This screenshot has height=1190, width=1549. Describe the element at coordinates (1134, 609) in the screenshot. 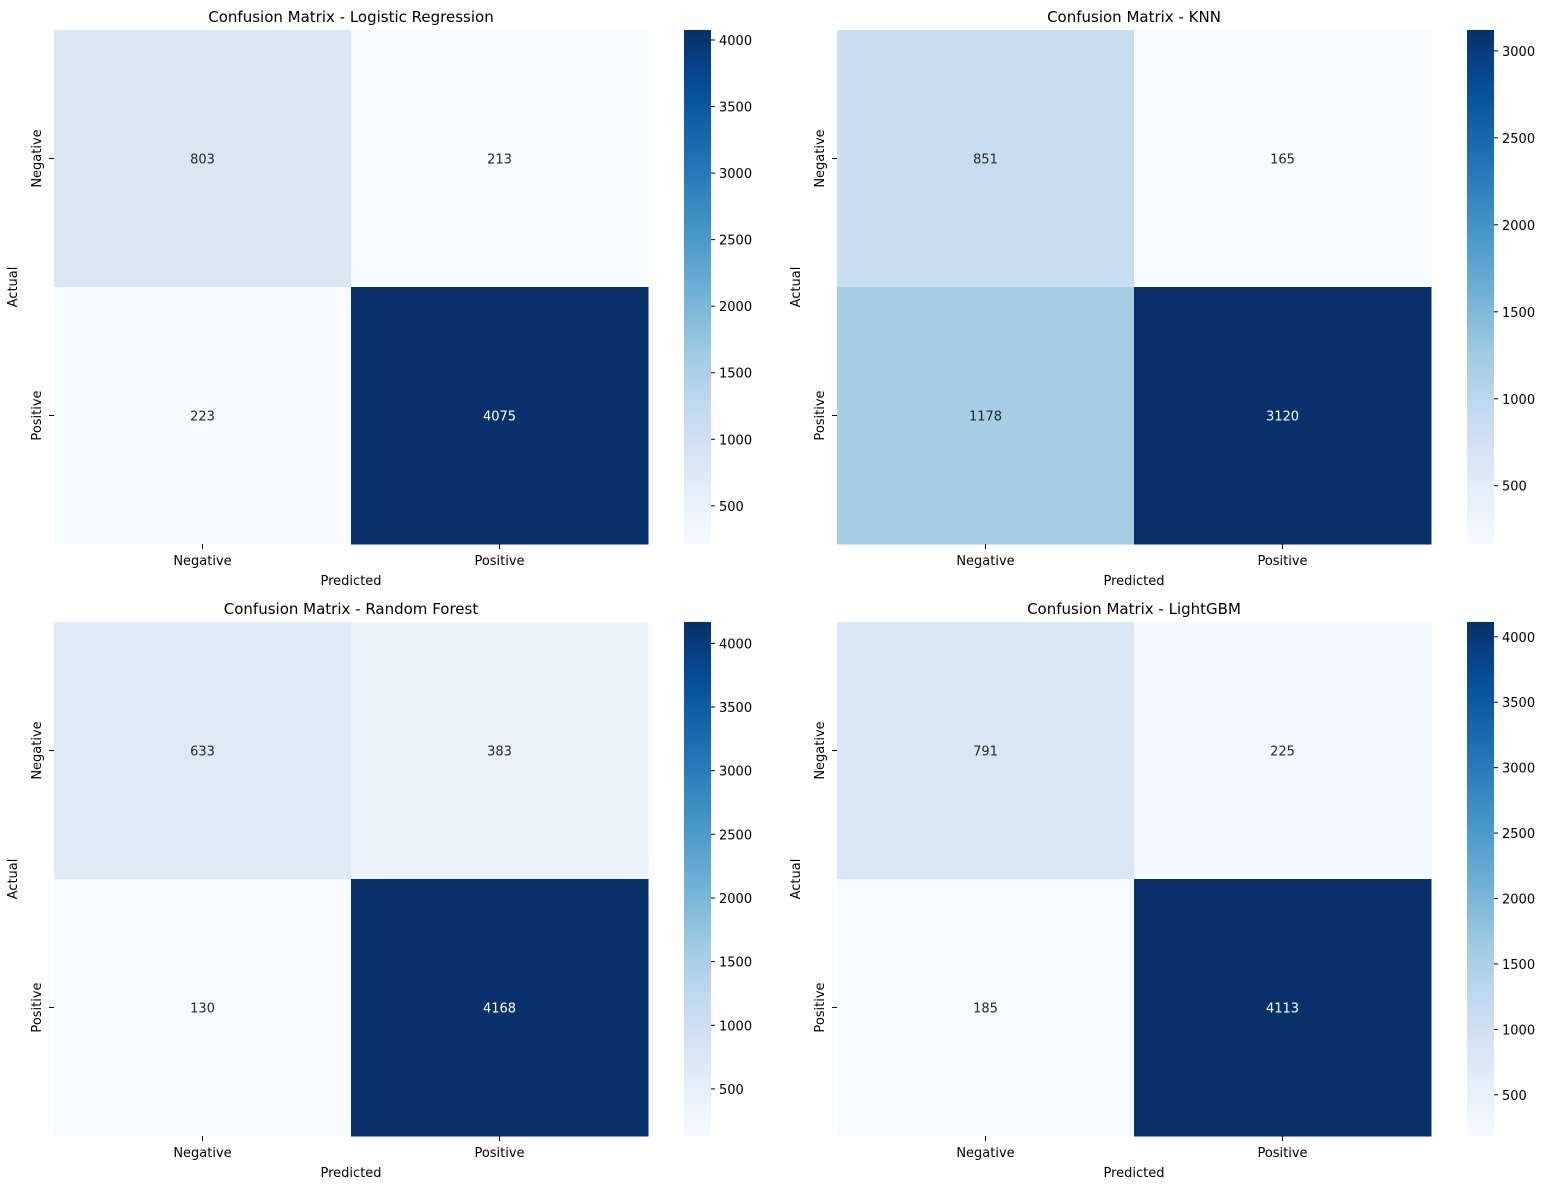

I see `panel-title: Confusion Matrix - LightGBM` at that location.